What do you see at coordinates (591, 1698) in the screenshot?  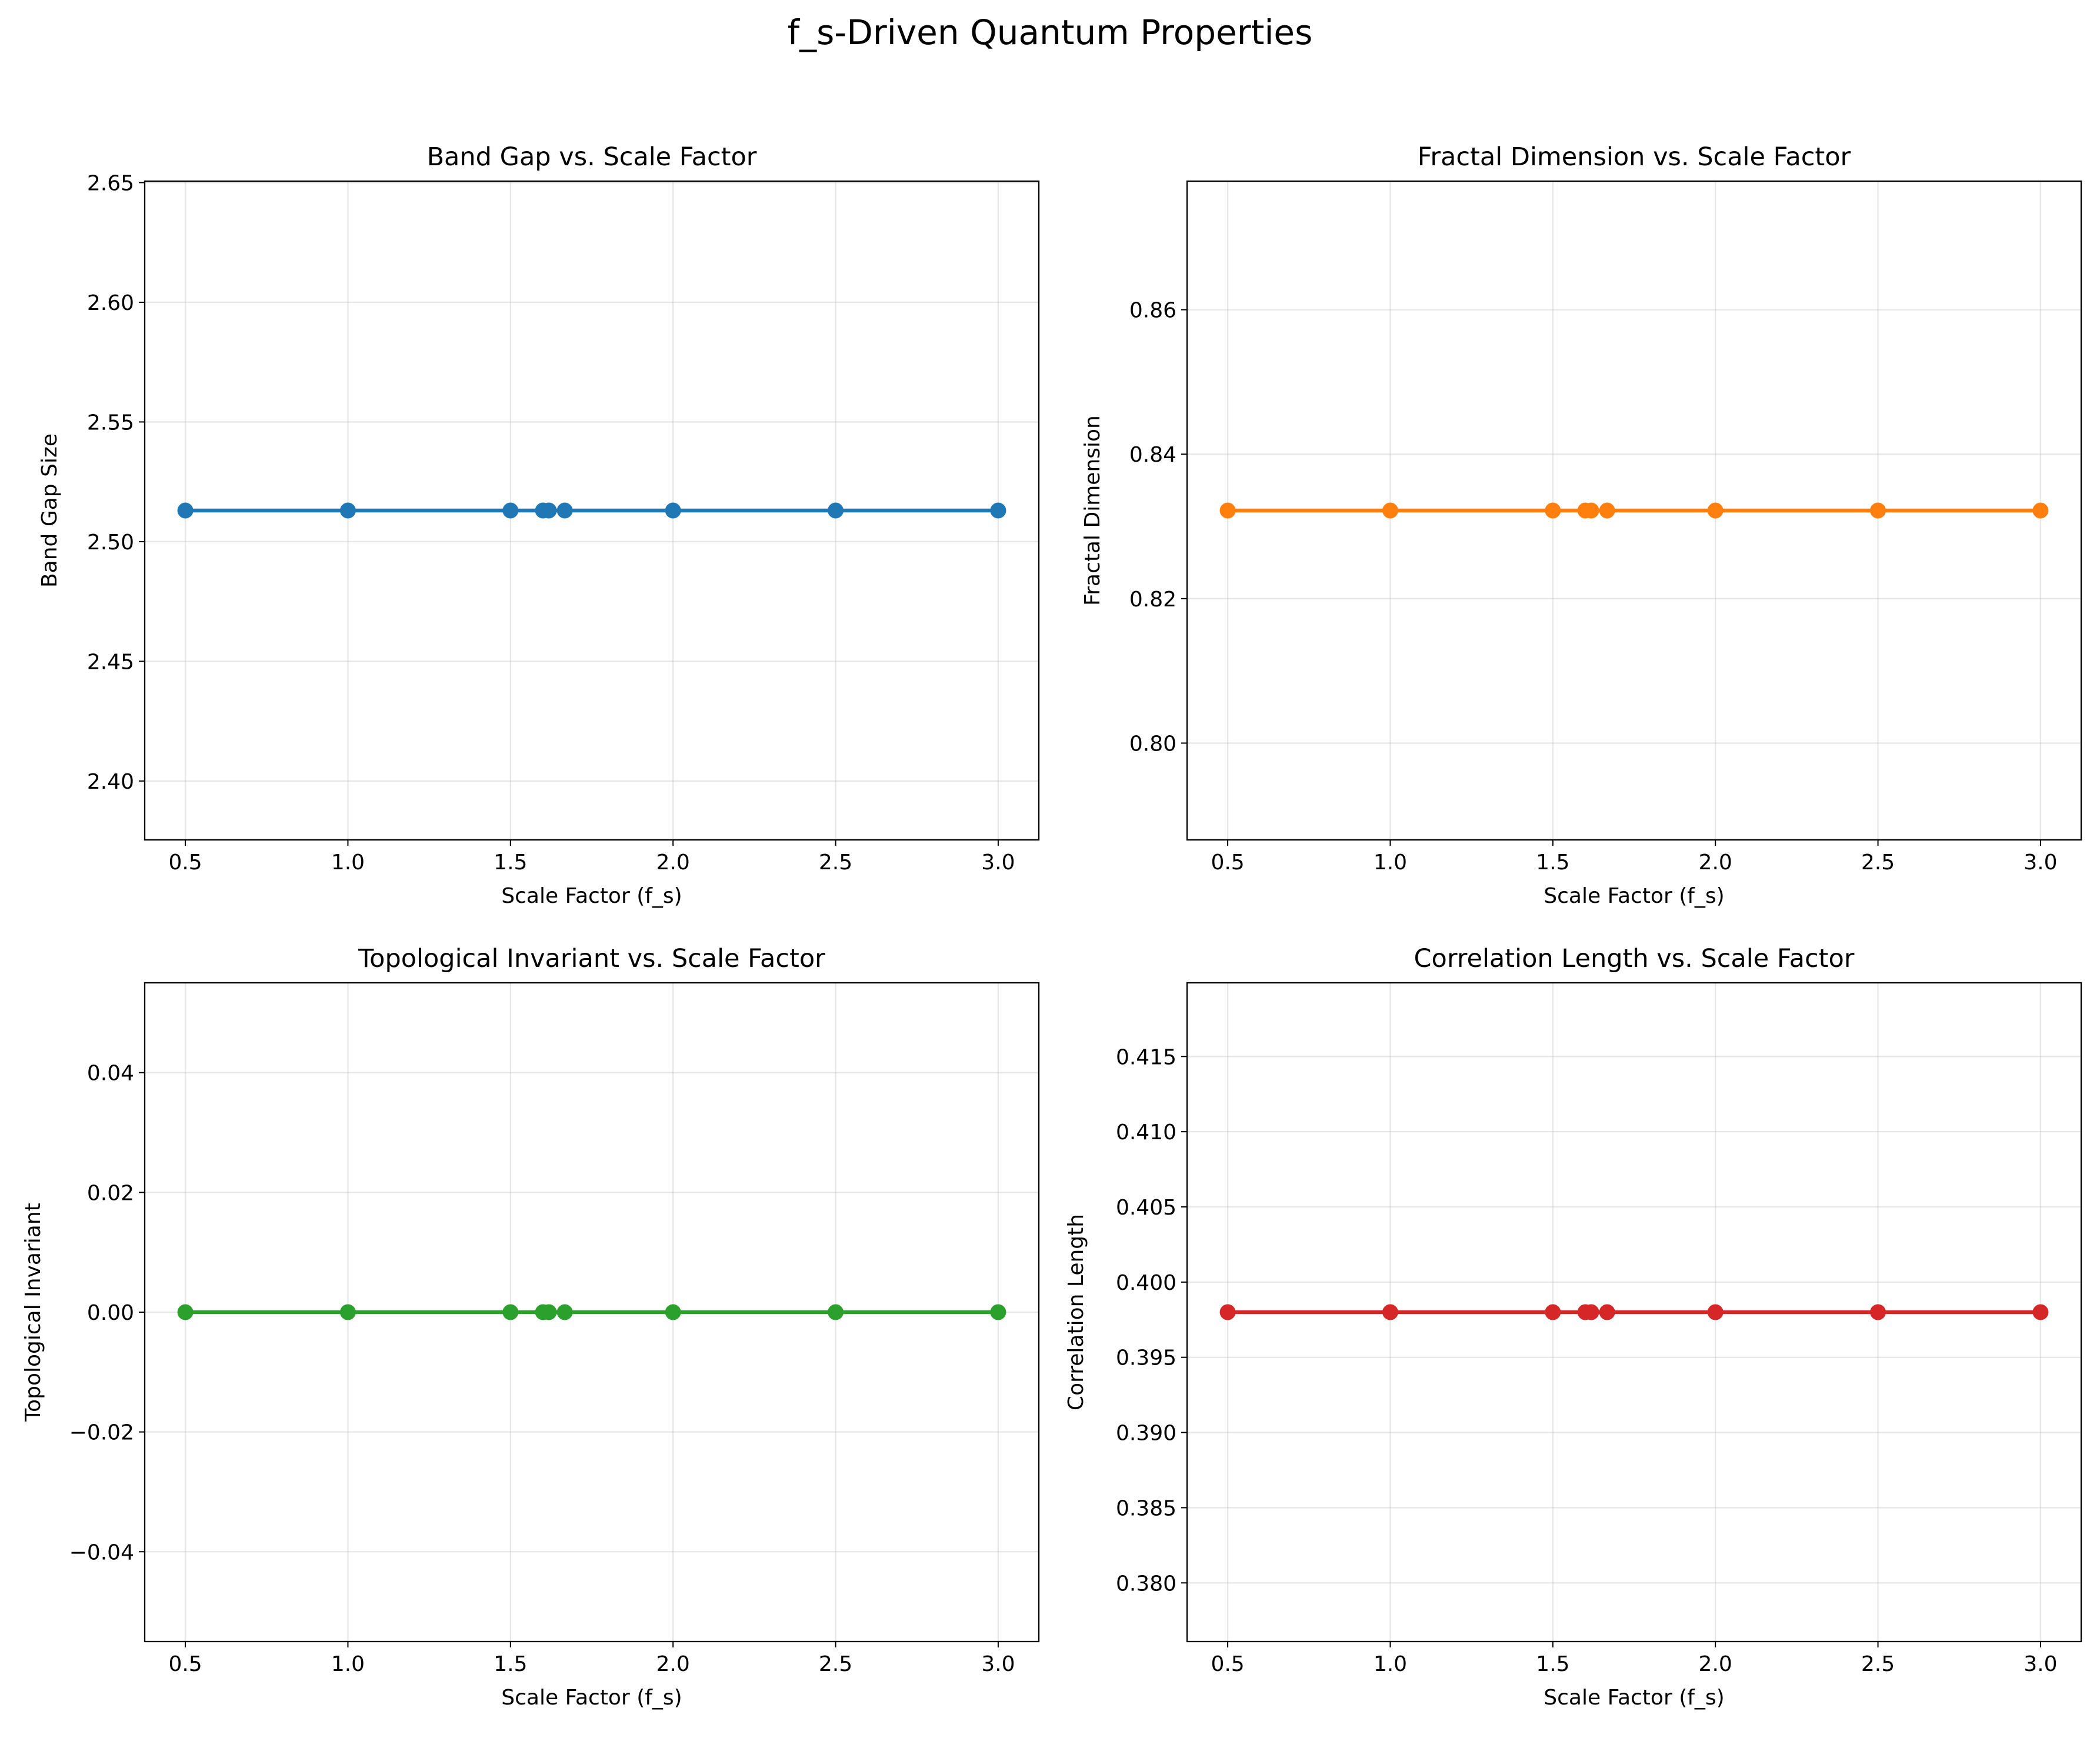 I see `topological-invariant-x-label: Scale Factor (f_s)` at bounding box center [591, 1698].